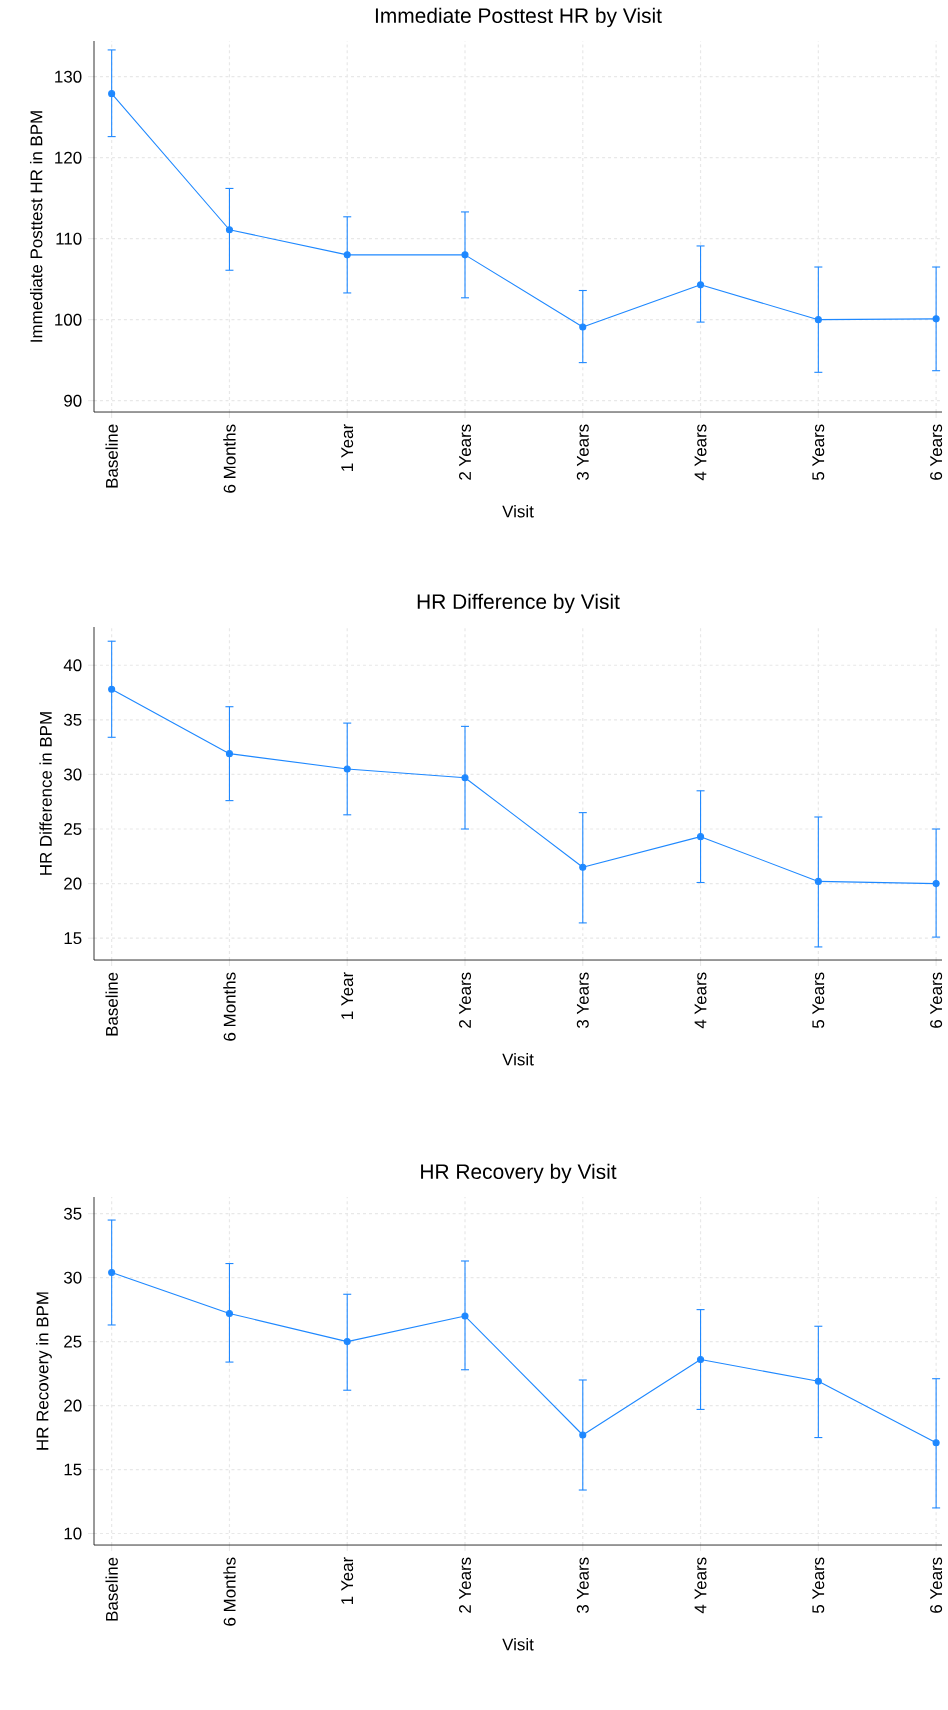 The height and width of the screenshot is (1710, 948). I want to click on y-axis-title: Immediate Posttest HR in BPM, so click(36, 226).